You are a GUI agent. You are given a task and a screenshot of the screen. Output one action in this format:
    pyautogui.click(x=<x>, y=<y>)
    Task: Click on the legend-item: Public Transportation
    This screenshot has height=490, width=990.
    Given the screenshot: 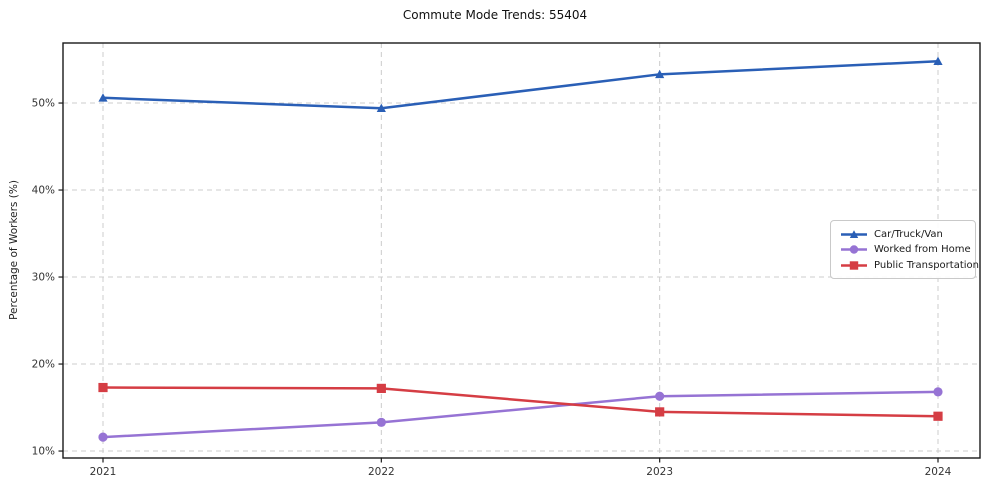 What is the action you would take?
    pyautogui.click(x=909, y=265)
    